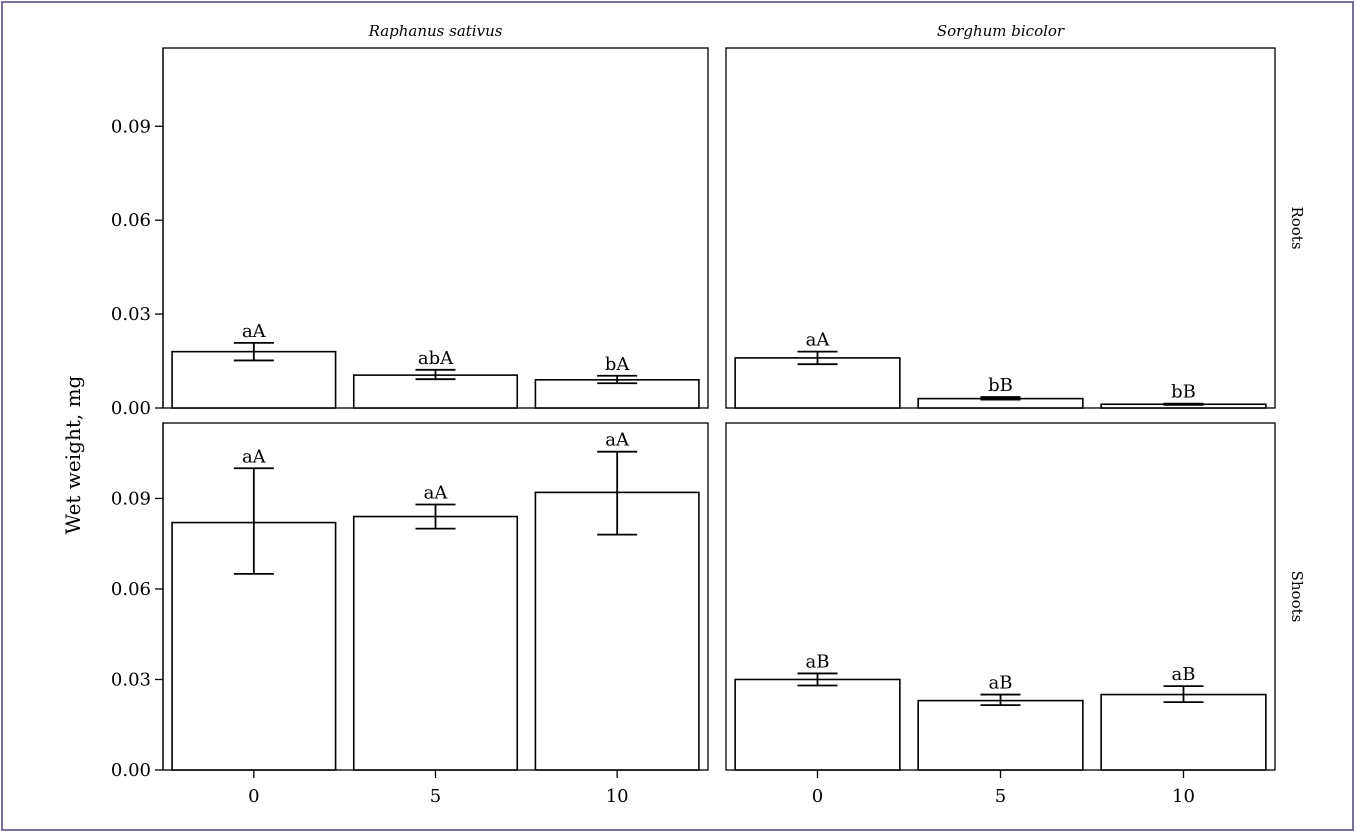 This screenshot has height=832, width=1355. Describe the element at coordinates (73, 454) in the screenshot. I see `y-axis-label: Wet weight, mg` at that location.